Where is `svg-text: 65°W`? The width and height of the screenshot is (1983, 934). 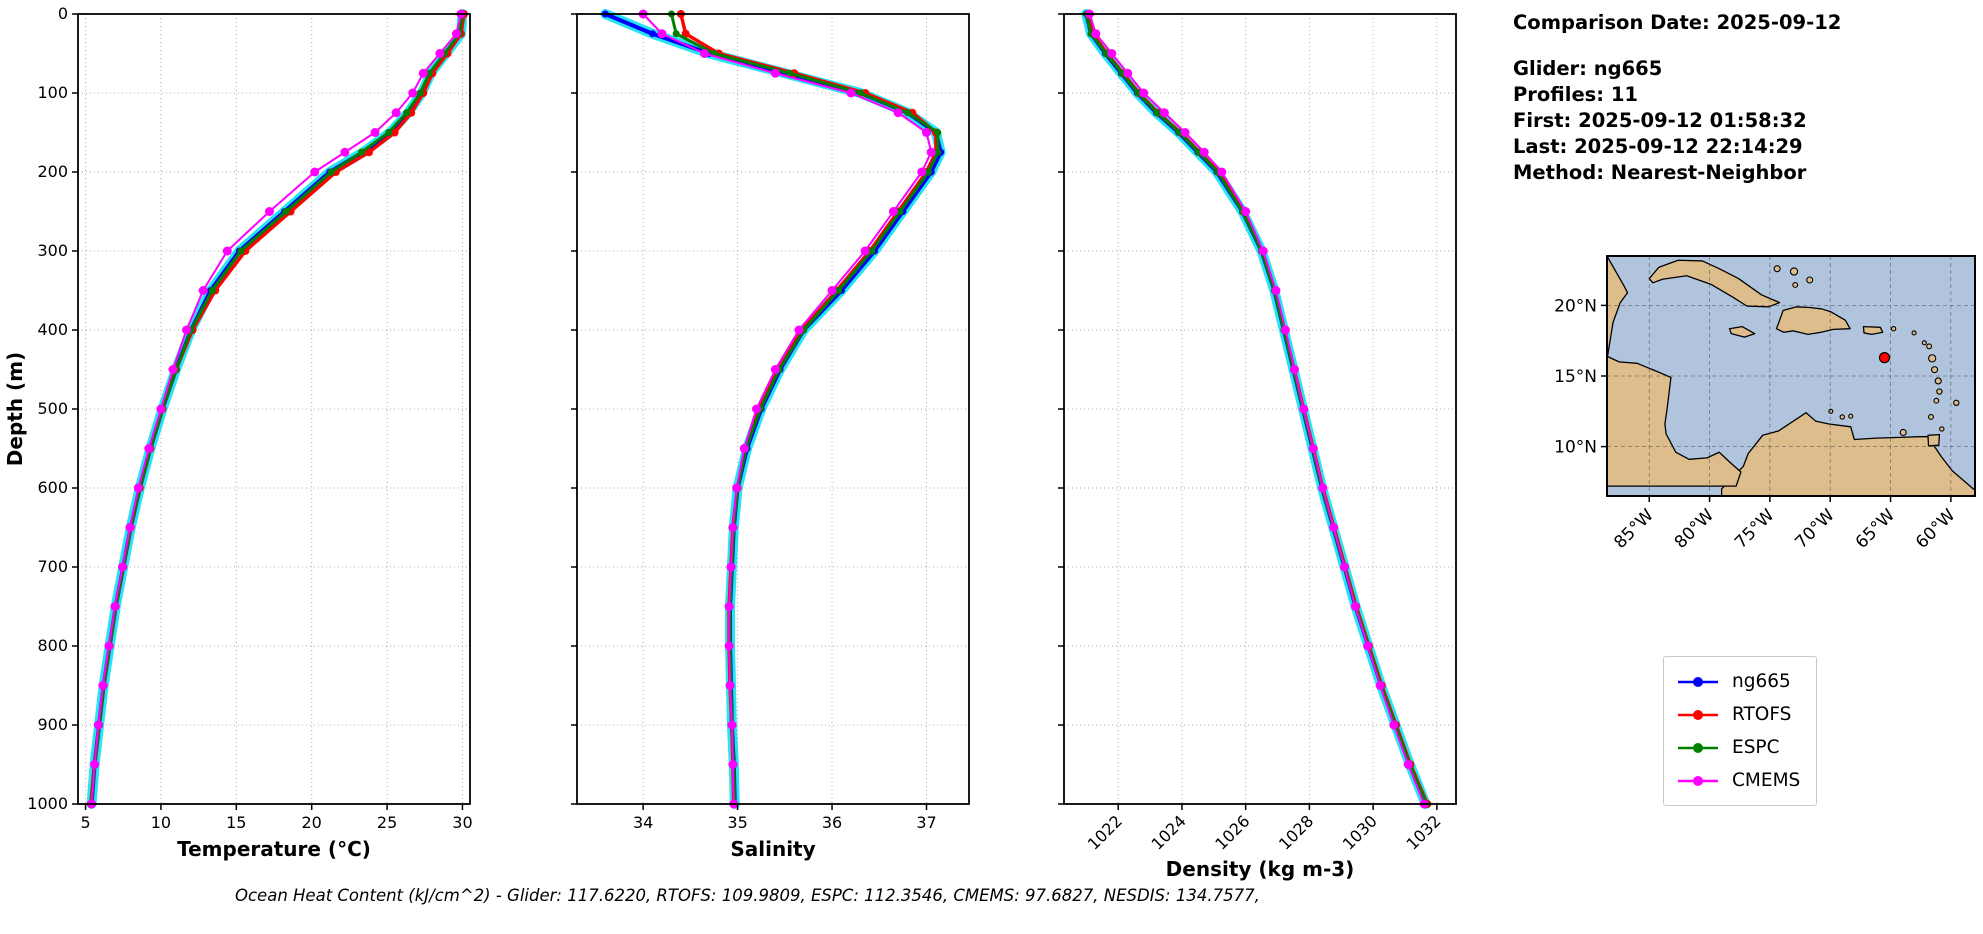
svg-text: 65°W is located at coordinates (1875, 528).